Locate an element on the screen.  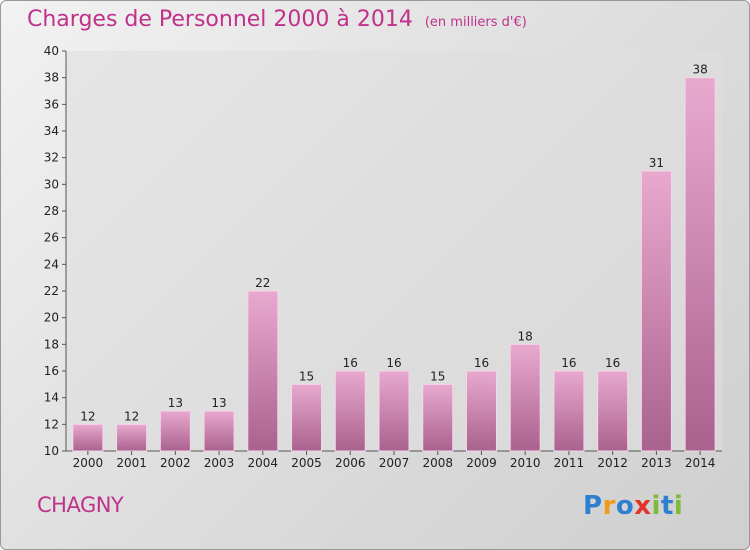
y-tick-label: 12 is located at coordinates (51, 424).